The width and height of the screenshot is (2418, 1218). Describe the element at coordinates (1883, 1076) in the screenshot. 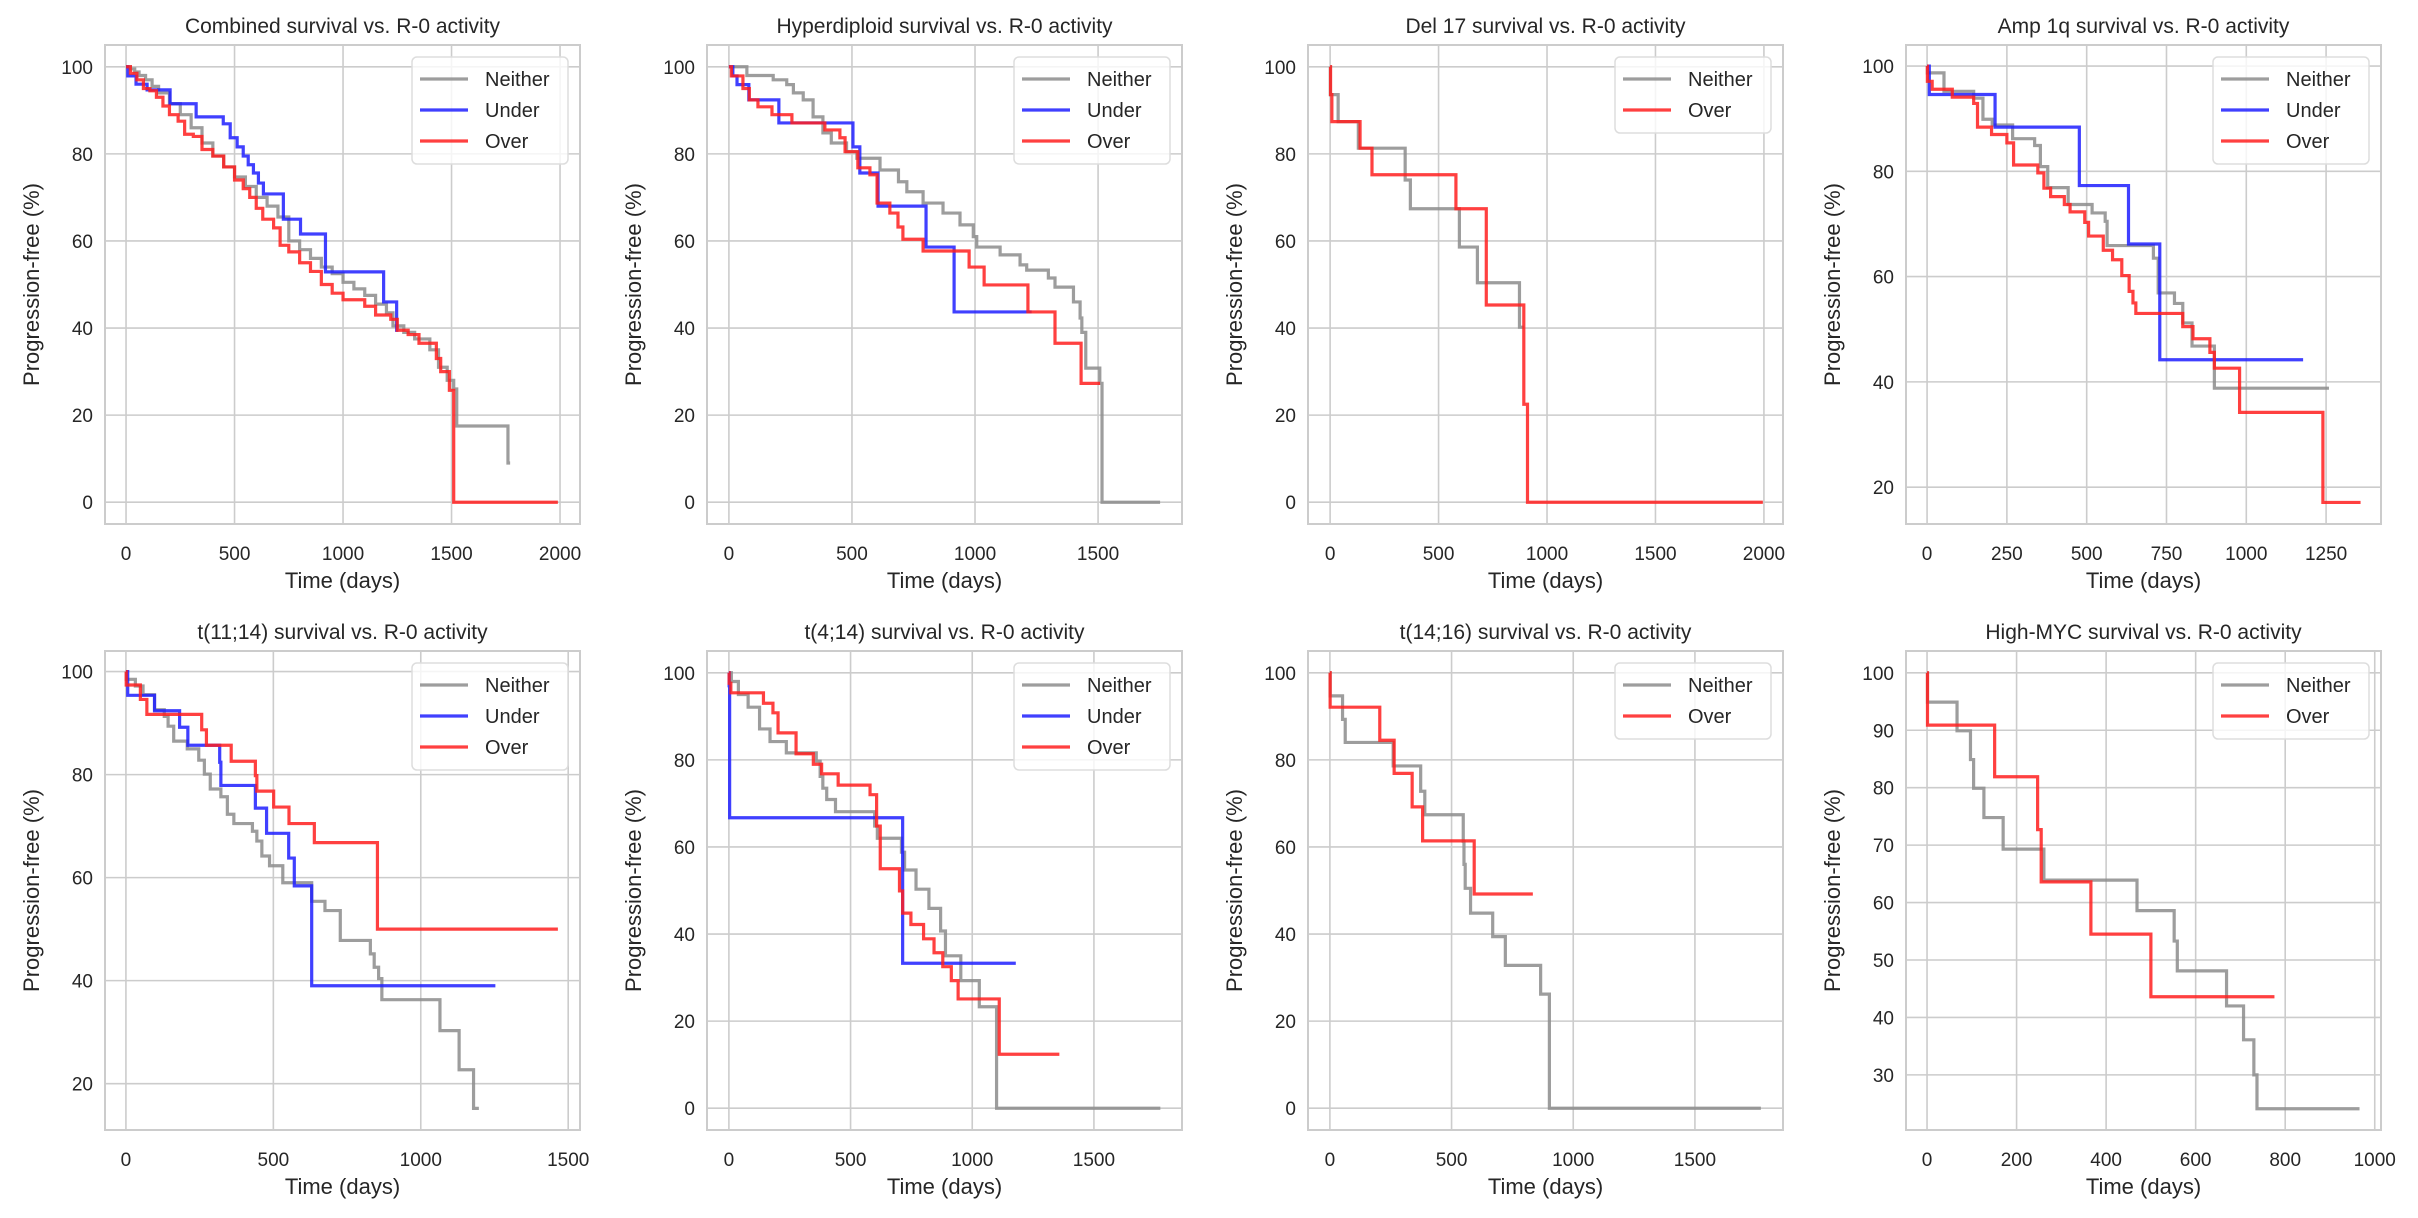

I see `y-tick-label: 30` at that location.